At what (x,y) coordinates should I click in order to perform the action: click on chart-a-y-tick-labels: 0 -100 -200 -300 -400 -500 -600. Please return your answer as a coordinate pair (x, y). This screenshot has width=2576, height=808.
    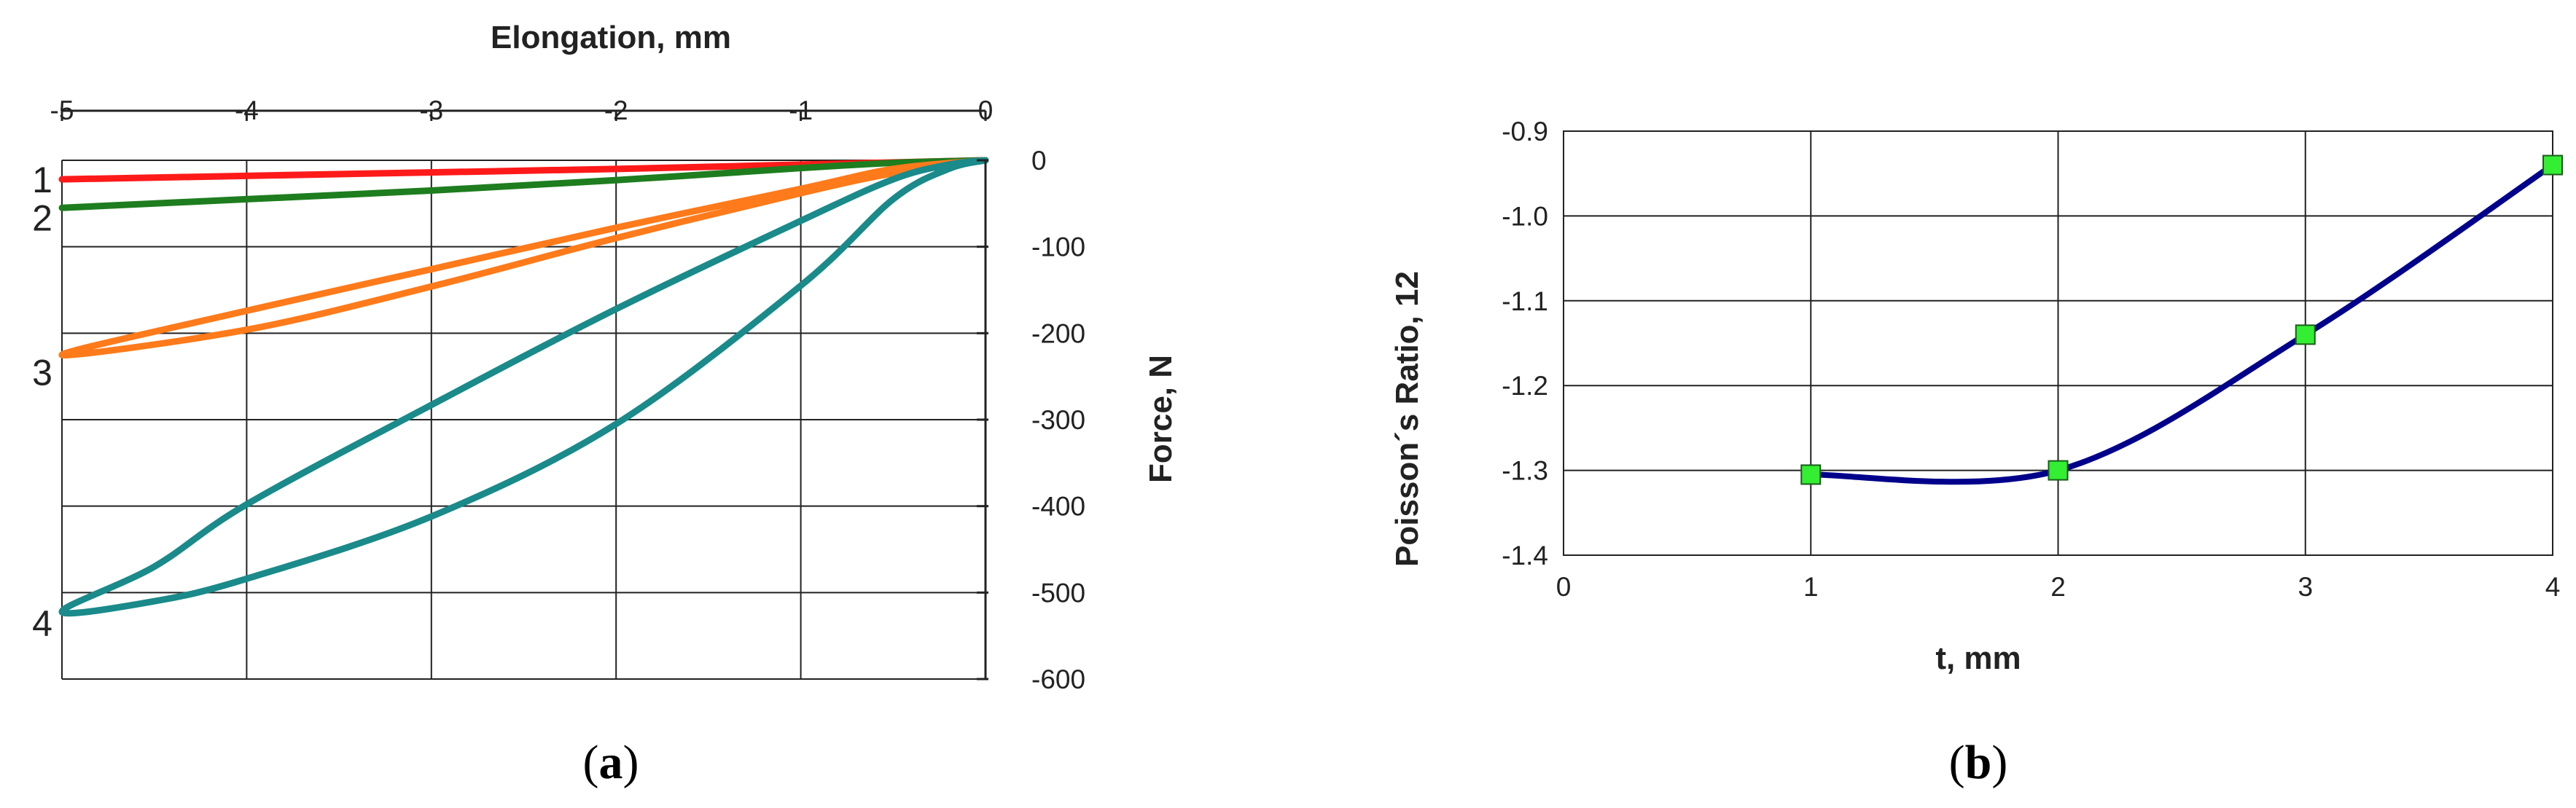
    Looking at the image, I should click on (1058, 420).